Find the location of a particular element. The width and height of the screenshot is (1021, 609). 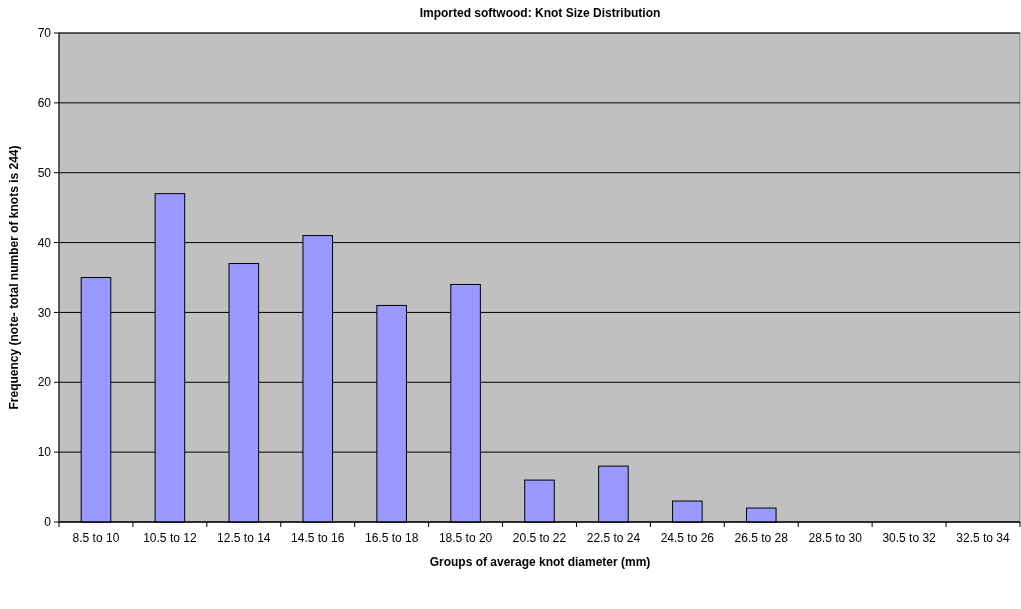

y-tick-label: 50 is located at coordinates (44, 172).